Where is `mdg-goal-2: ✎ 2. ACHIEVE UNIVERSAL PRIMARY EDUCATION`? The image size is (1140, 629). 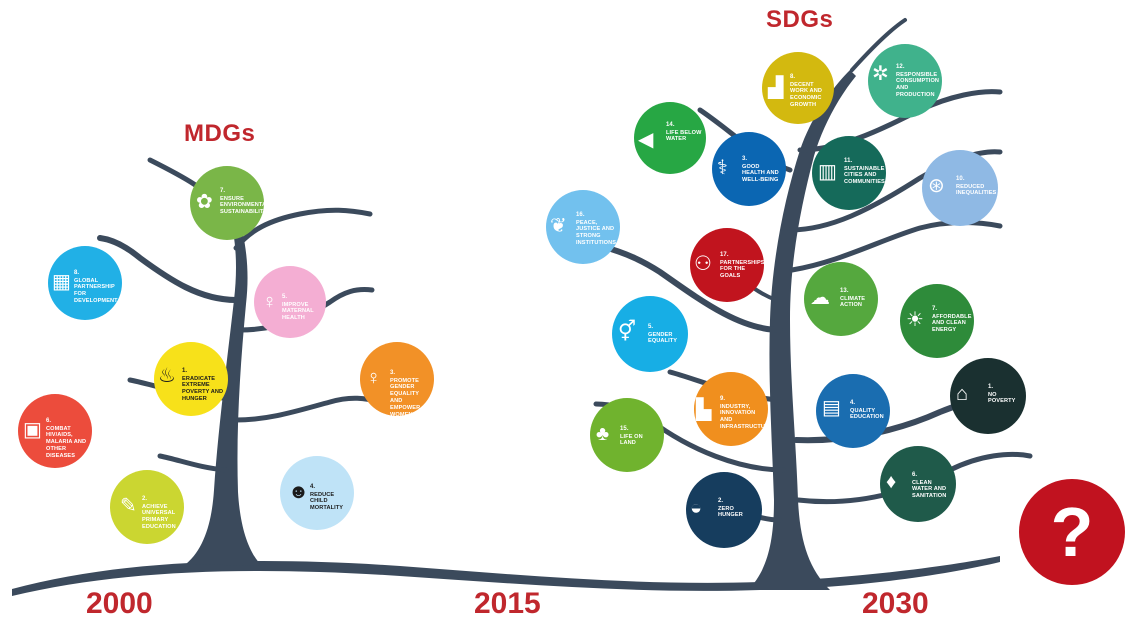 mdg-goal-2: ✎ 2. ACHIEVE UNIVERSAL PRIMARY EDUCATION is located at coordinates (147, 507).